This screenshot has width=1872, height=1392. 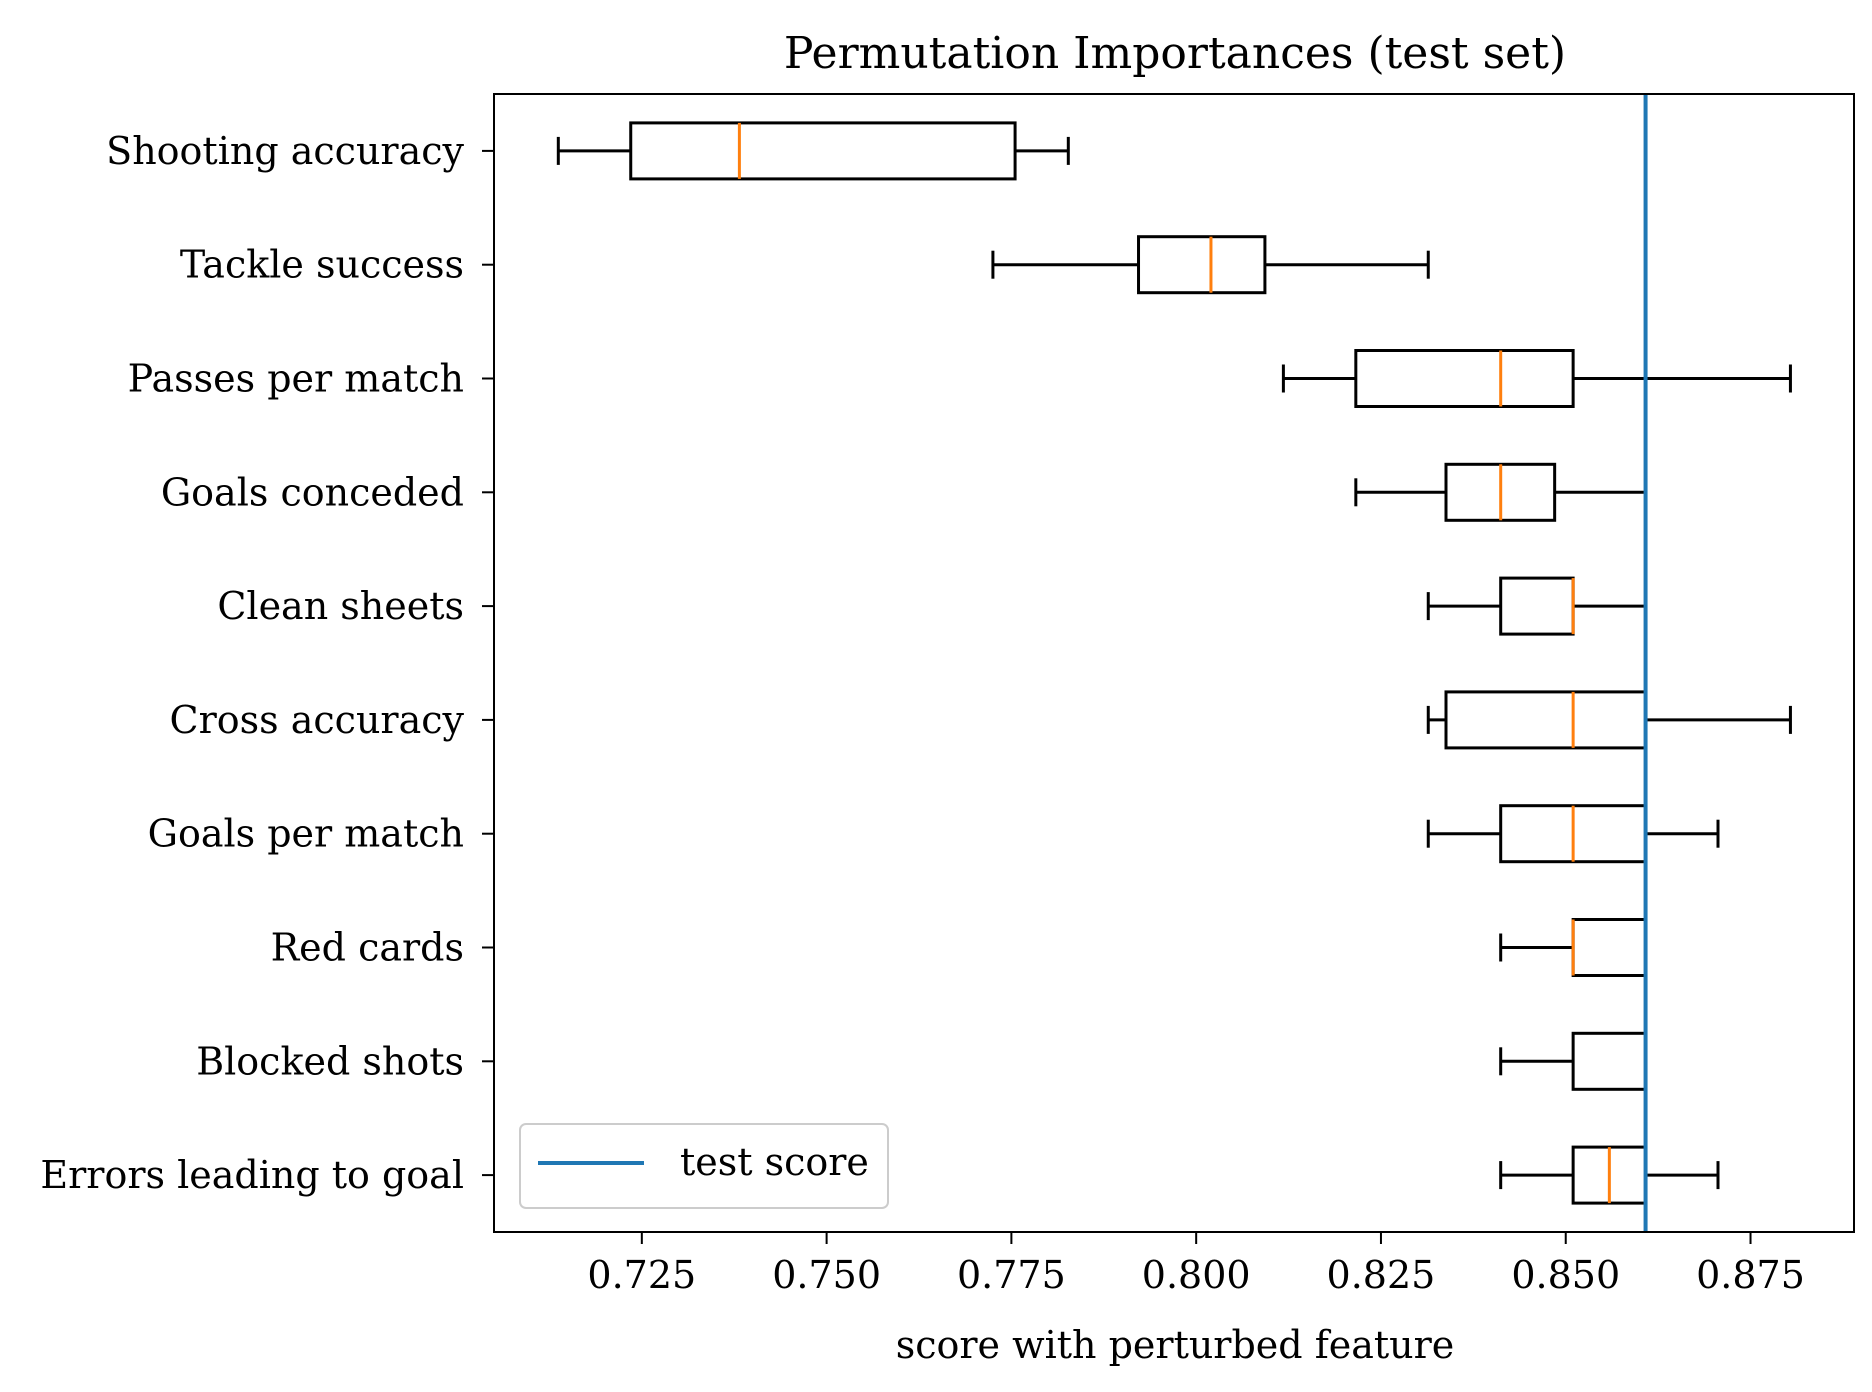 I want to click on y-tick-label: Cross accuracy, so click(x=317, y=720).